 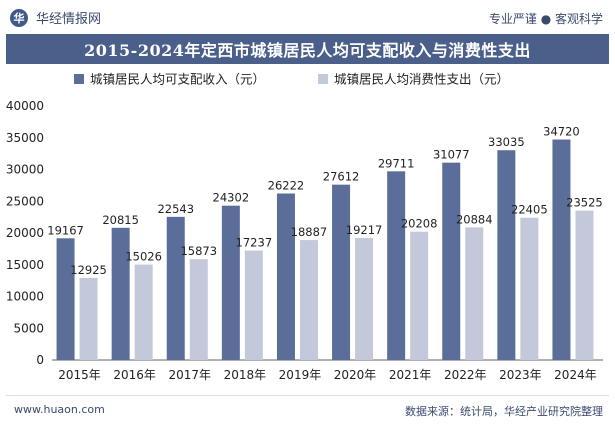 I want to click on data-label: 23525, so click(x=584, y=203).